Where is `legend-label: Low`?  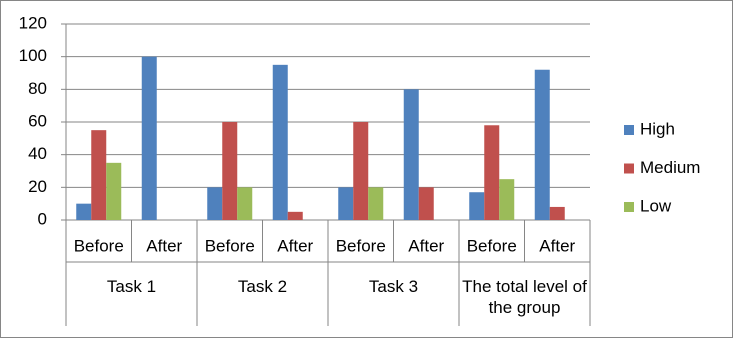 legend-label: Low is located at coordinates (656, 205).